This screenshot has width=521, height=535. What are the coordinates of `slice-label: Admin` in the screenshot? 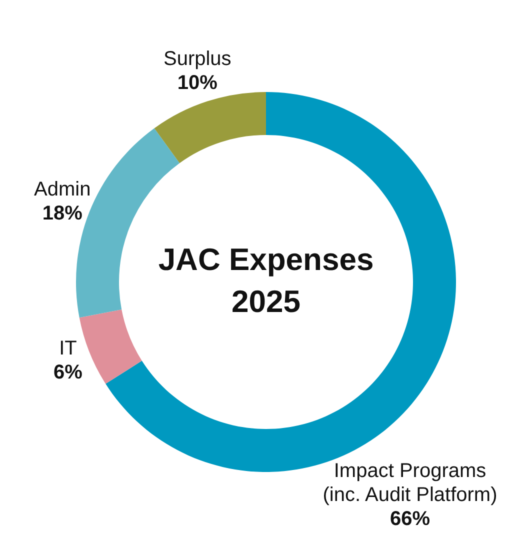 It's located at (62, 189).